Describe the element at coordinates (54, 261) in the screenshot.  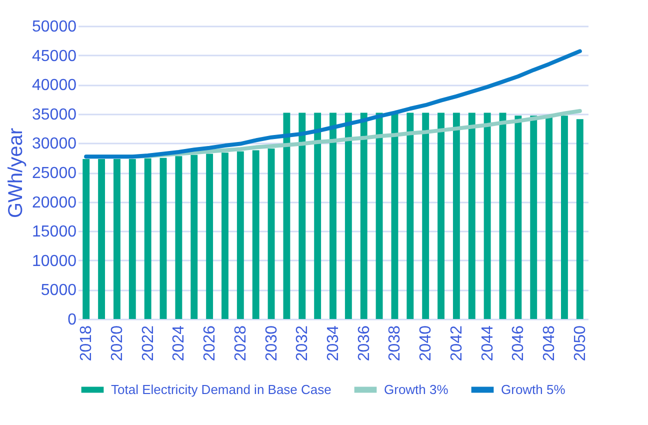
I see `y-tick-label: 10000` at that location.